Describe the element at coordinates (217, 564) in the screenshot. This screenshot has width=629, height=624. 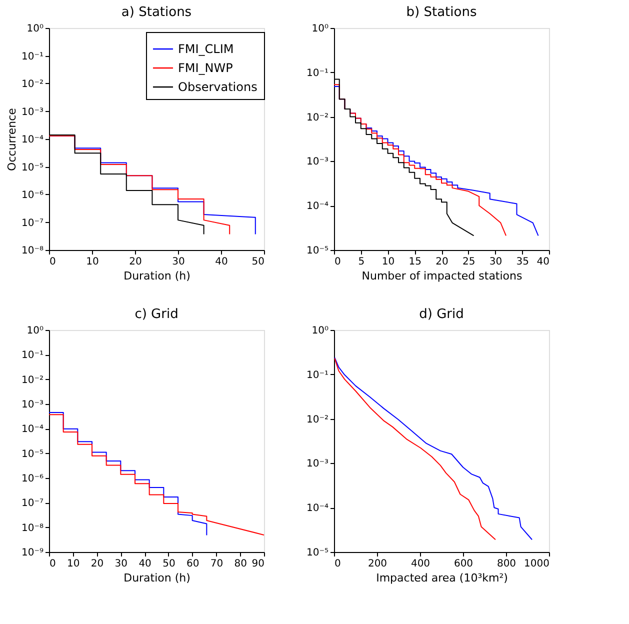
I see `x-tick-label: 70` at that location.